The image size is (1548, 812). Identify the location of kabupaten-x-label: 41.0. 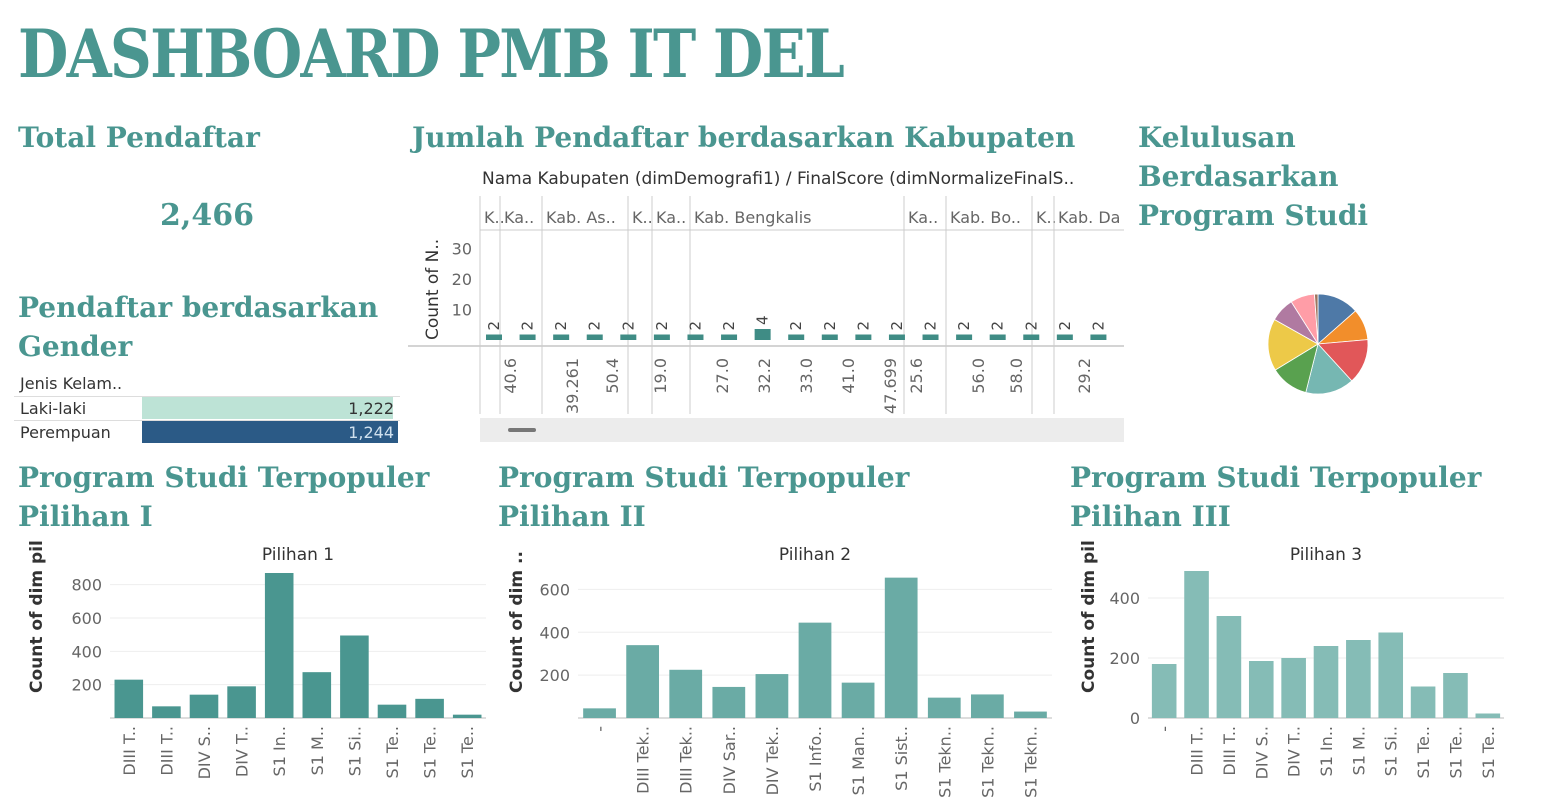
(848, 376).